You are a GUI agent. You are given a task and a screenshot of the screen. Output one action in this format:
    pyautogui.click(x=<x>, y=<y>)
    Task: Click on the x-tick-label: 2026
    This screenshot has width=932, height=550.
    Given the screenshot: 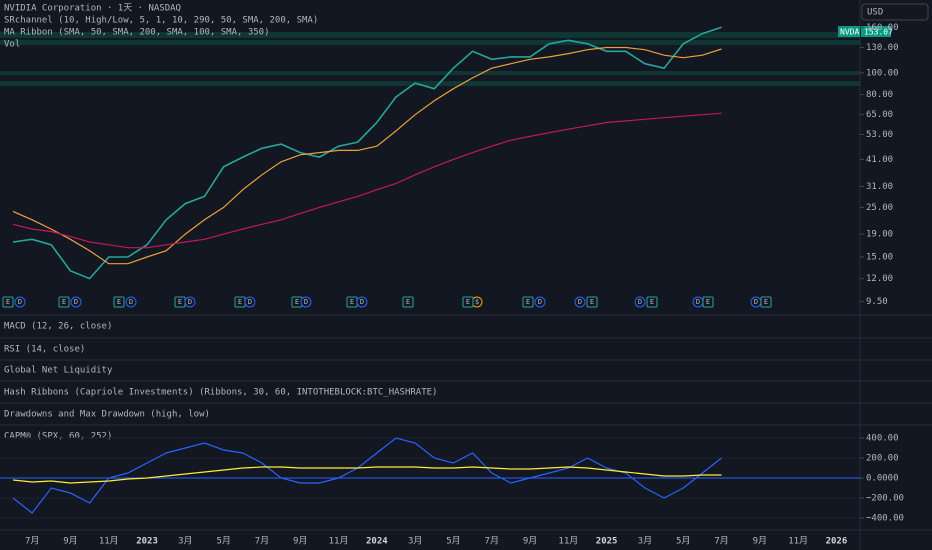 What is the action you would take?
    pyautogui.click(x=837, y=542)
    